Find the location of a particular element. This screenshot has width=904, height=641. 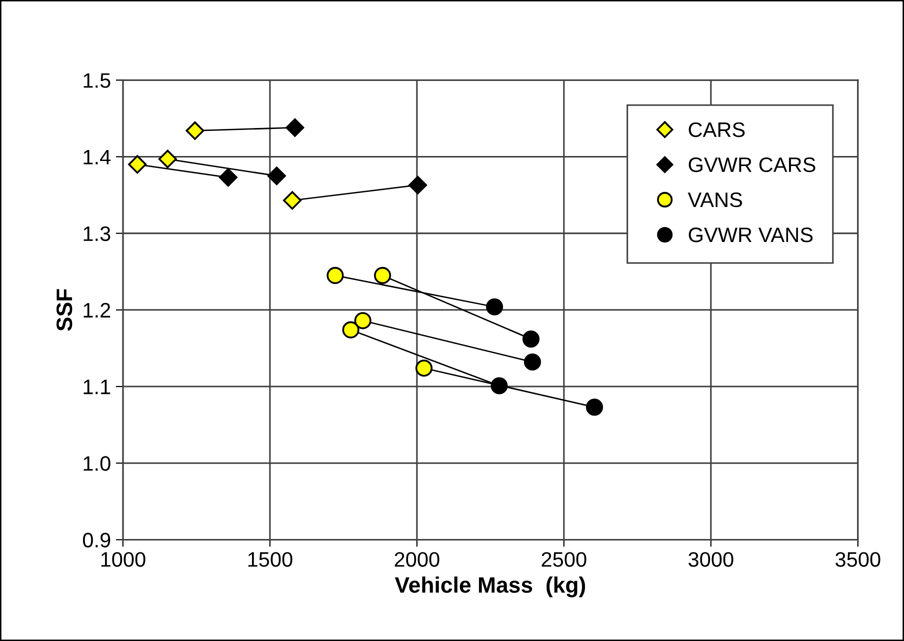

legend-label: CARS is located at coordinates (716, 130).